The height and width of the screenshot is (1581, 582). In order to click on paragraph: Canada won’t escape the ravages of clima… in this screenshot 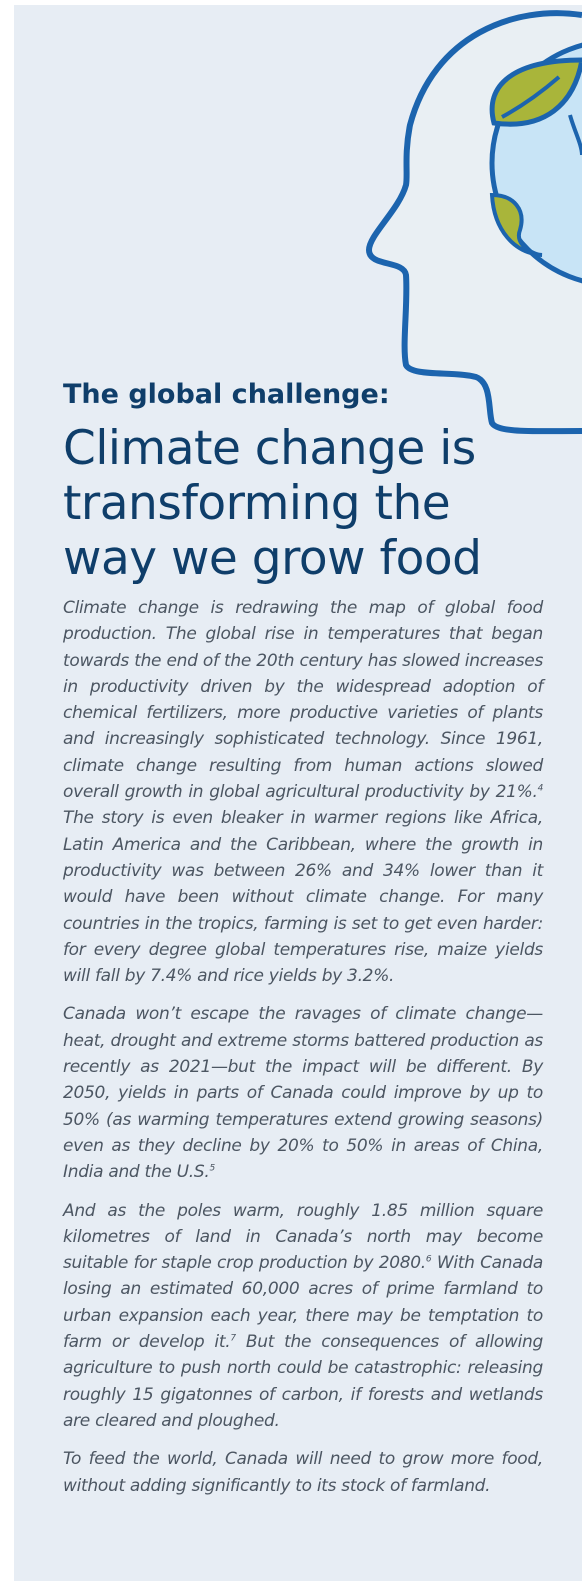, I will do `click(303, 1093)`.